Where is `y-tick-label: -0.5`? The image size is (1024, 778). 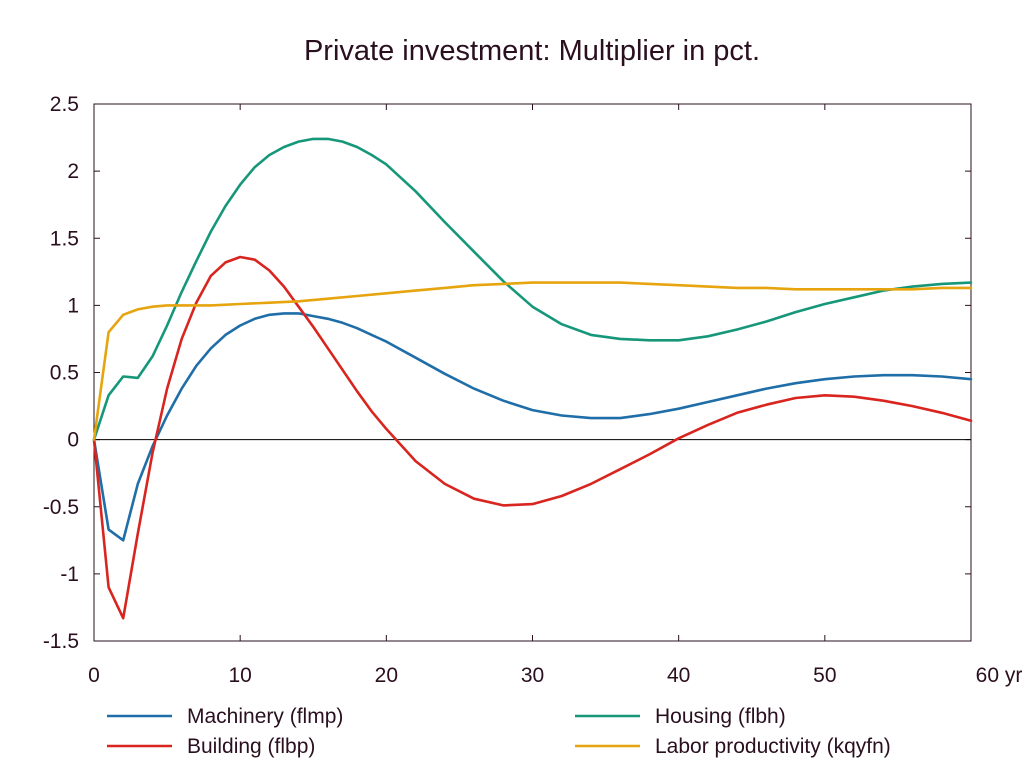
y-tick-label: -0.5 is located at coordinates (61, 507).